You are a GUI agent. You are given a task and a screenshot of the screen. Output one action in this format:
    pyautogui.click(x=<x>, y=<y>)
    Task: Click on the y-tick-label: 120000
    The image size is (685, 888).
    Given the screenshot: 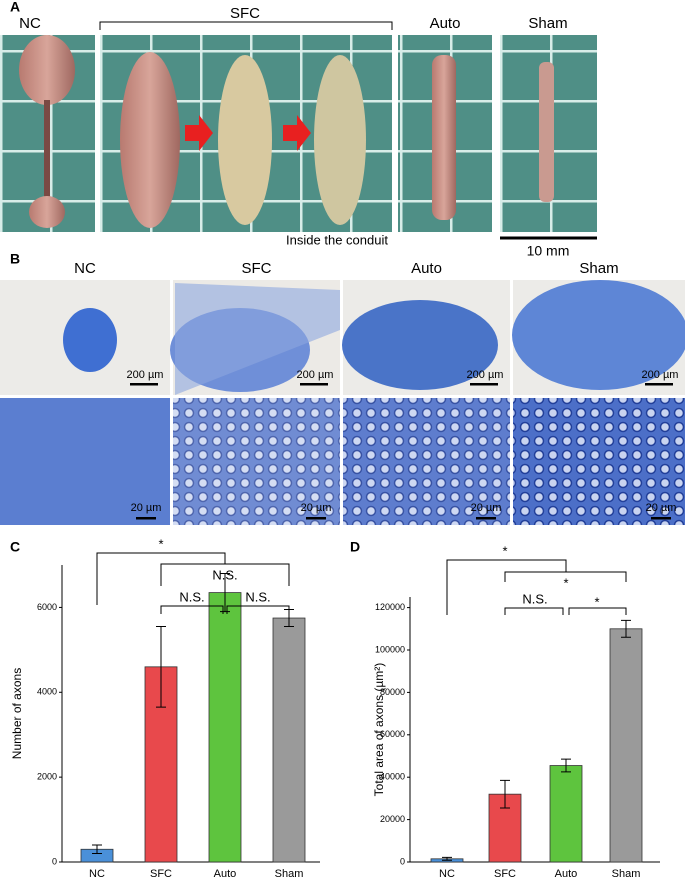 What is the action you would take?
    pyautogui.click(x=390, y=607)
    